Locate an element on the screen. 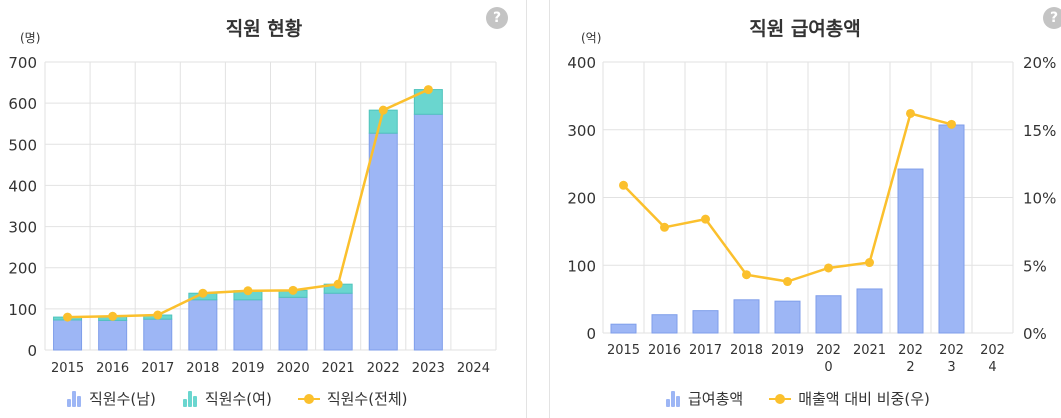 This screenshot has height=418, width=1061. y-tick-label: 700 is located at coordinates (22, 63).